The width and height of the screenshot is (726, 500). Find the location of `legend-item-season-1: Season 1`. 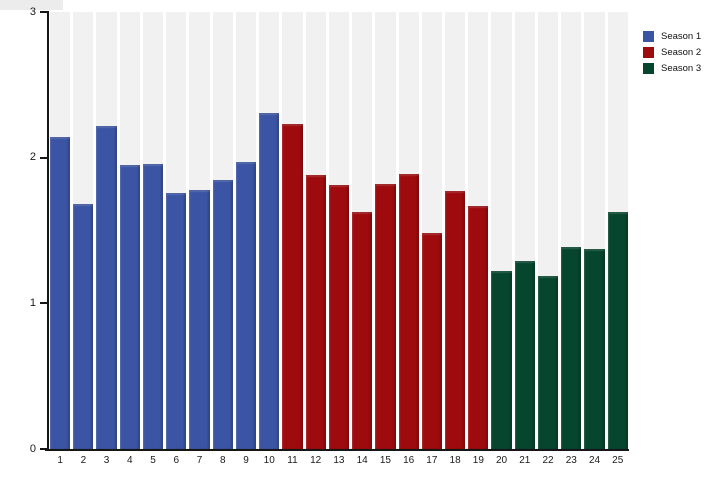

legend-item-season-1: Season 1 is located at coordinates (672, 36).